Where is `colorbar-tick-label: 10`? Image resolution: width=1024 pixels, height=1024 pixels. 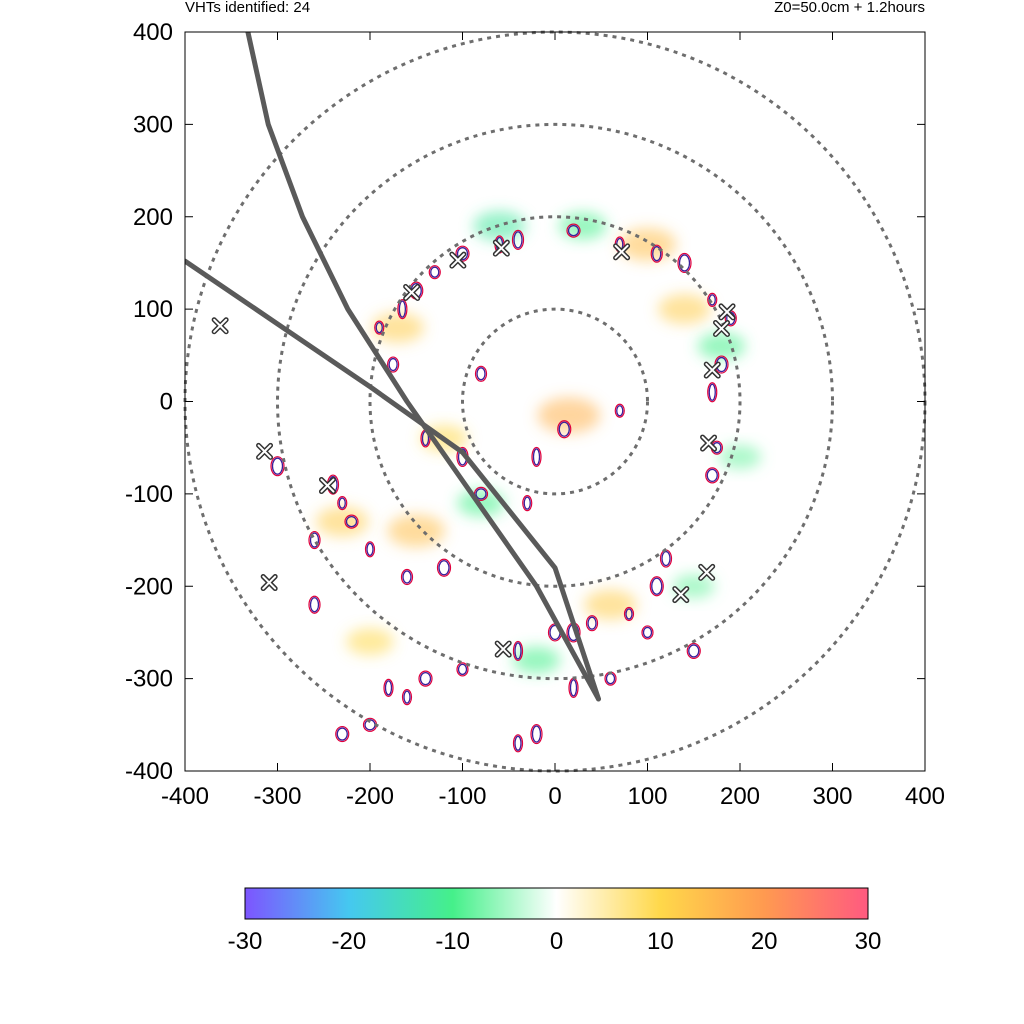 colorbar-tick-label: 10 is located at coordinates (660, 941).